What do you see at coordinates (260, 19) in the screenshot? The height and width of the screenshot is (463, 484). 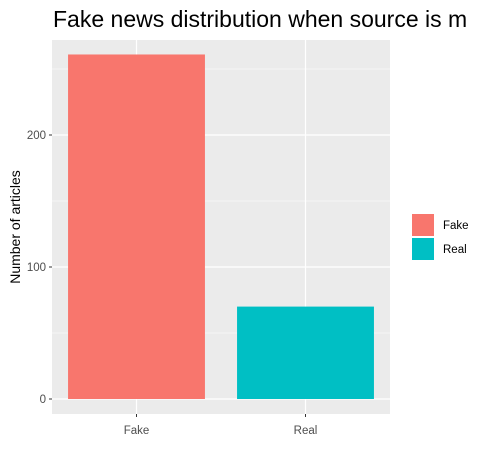 I see `chart-title: Fake news distribution when source is m` at bounding box center [260, 19].